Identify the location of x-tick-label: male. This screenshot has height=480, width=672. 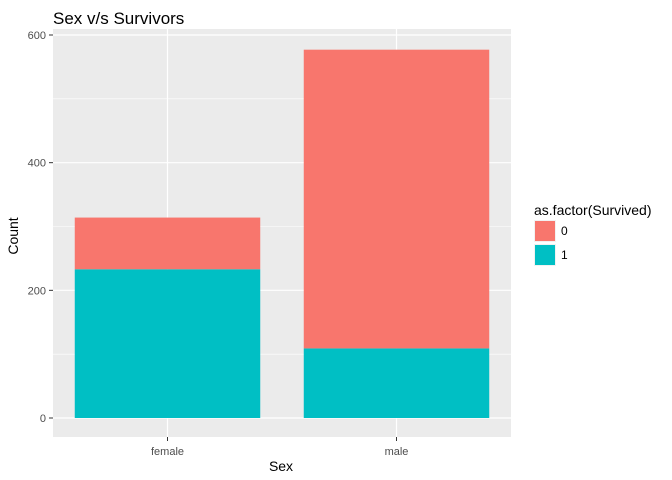
(397, 452).